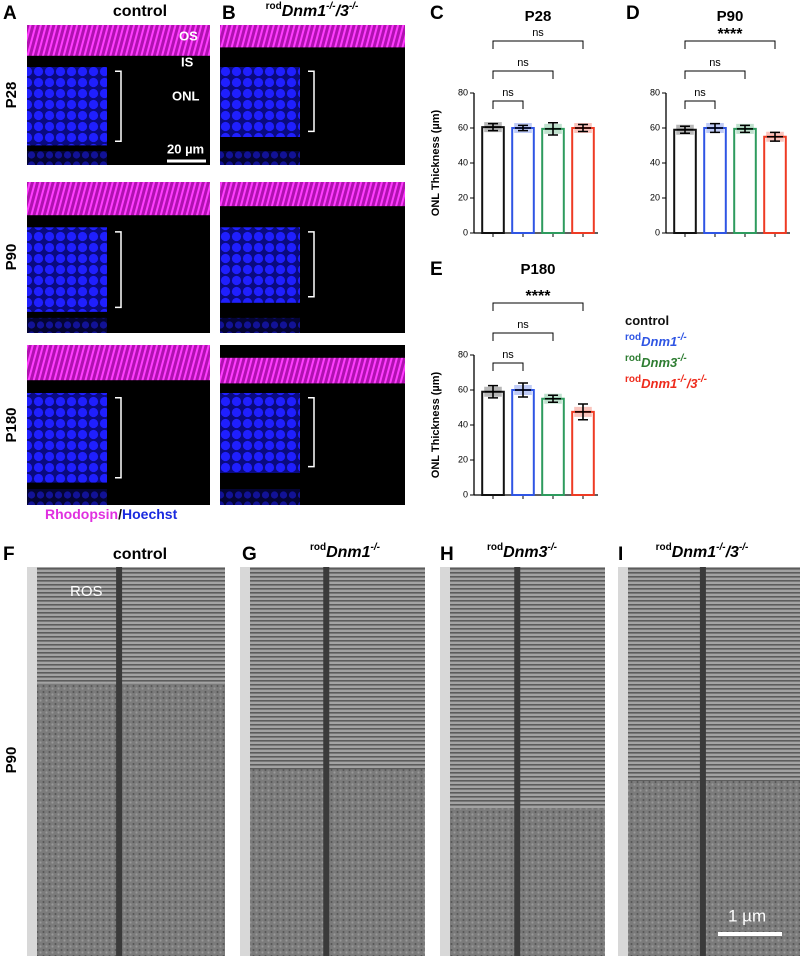 This screenshot has width=800, height=956. Describe the element at coordinates (140, 11) in the screenshot. I see `panel-title: control` at that location.